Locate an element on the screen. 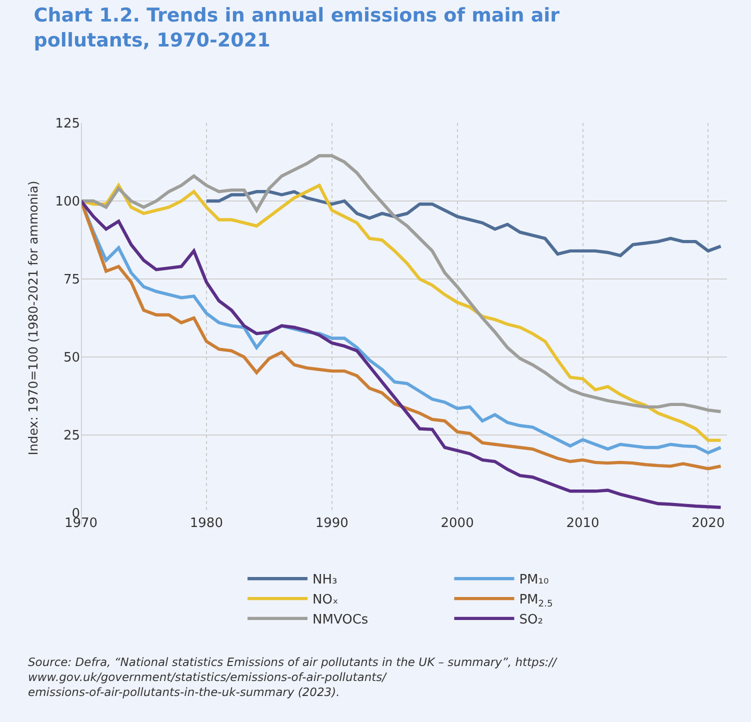 This screenshot has height=722, width=751. x-tick-label: 2020 is located at coordinates (708, 523).